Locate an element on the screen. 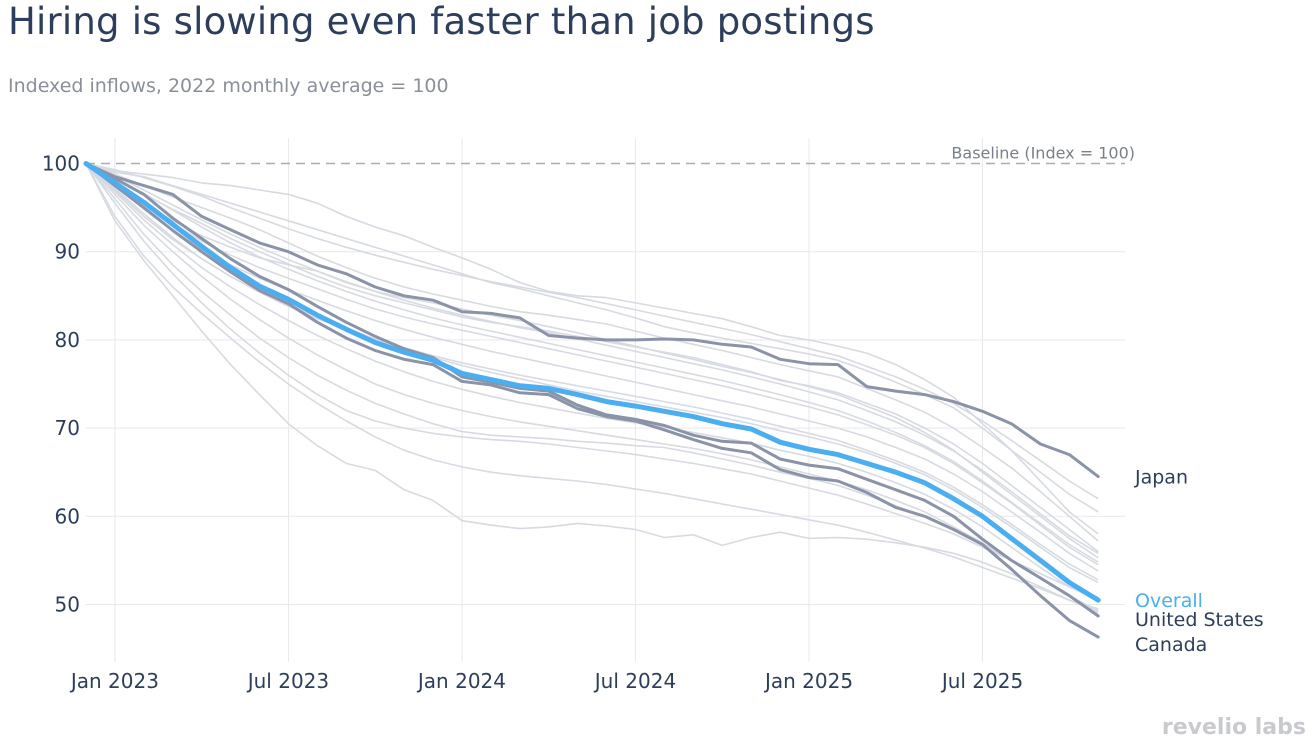 The height and width of the screenshot is (744, 1314). y-tick-label: 80 is located at coordinates (67, 340).